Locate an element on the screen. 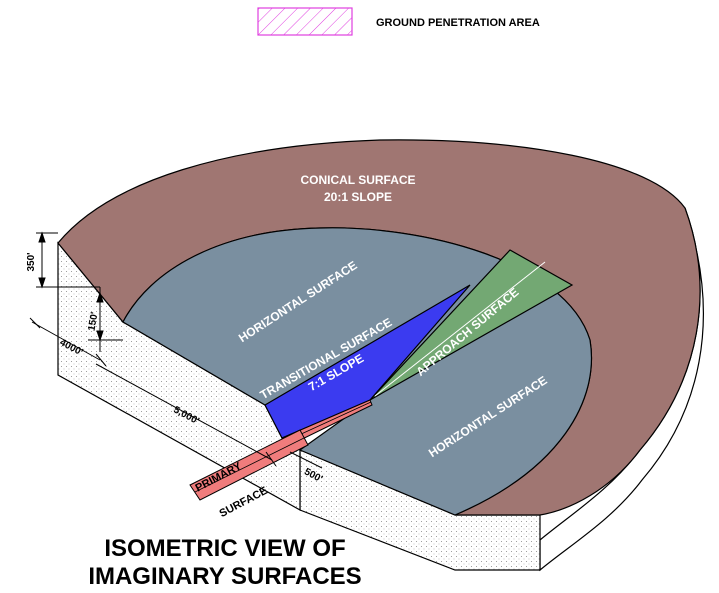  dim-350: 350' is located at coordinates (31, 261).